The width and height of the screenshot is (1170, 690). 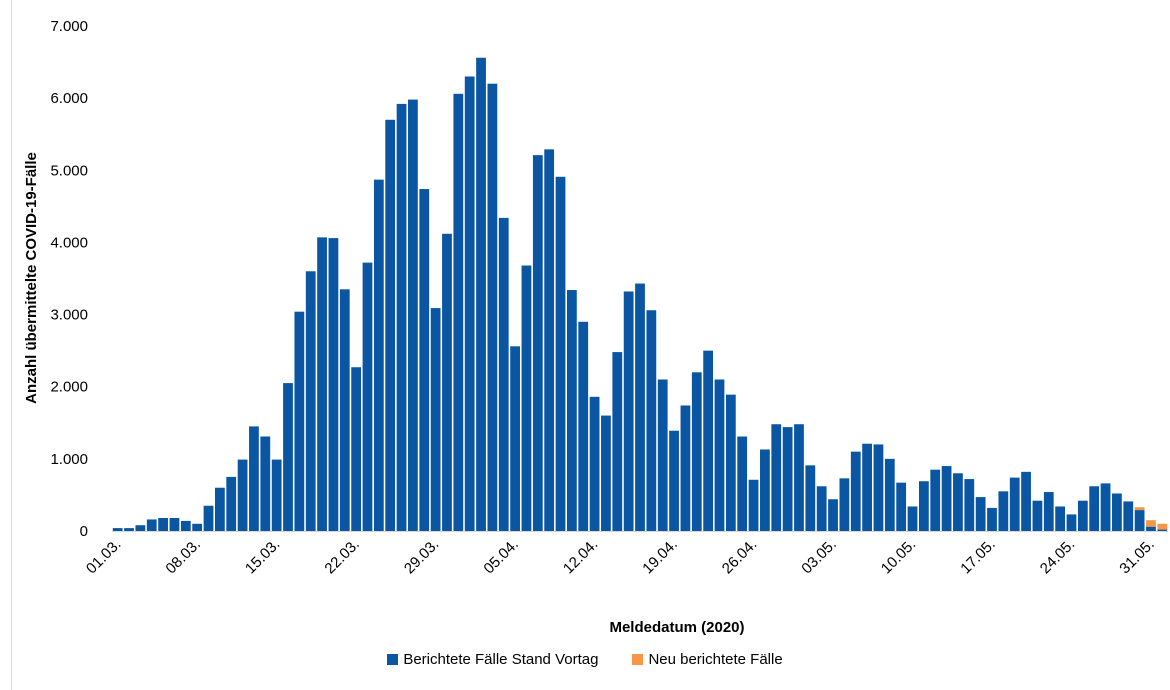 What do you see at coordinates (935, 500) in the screenshot?
I see `bar-berichtete-12.05.` at bounding box center [935, 500].